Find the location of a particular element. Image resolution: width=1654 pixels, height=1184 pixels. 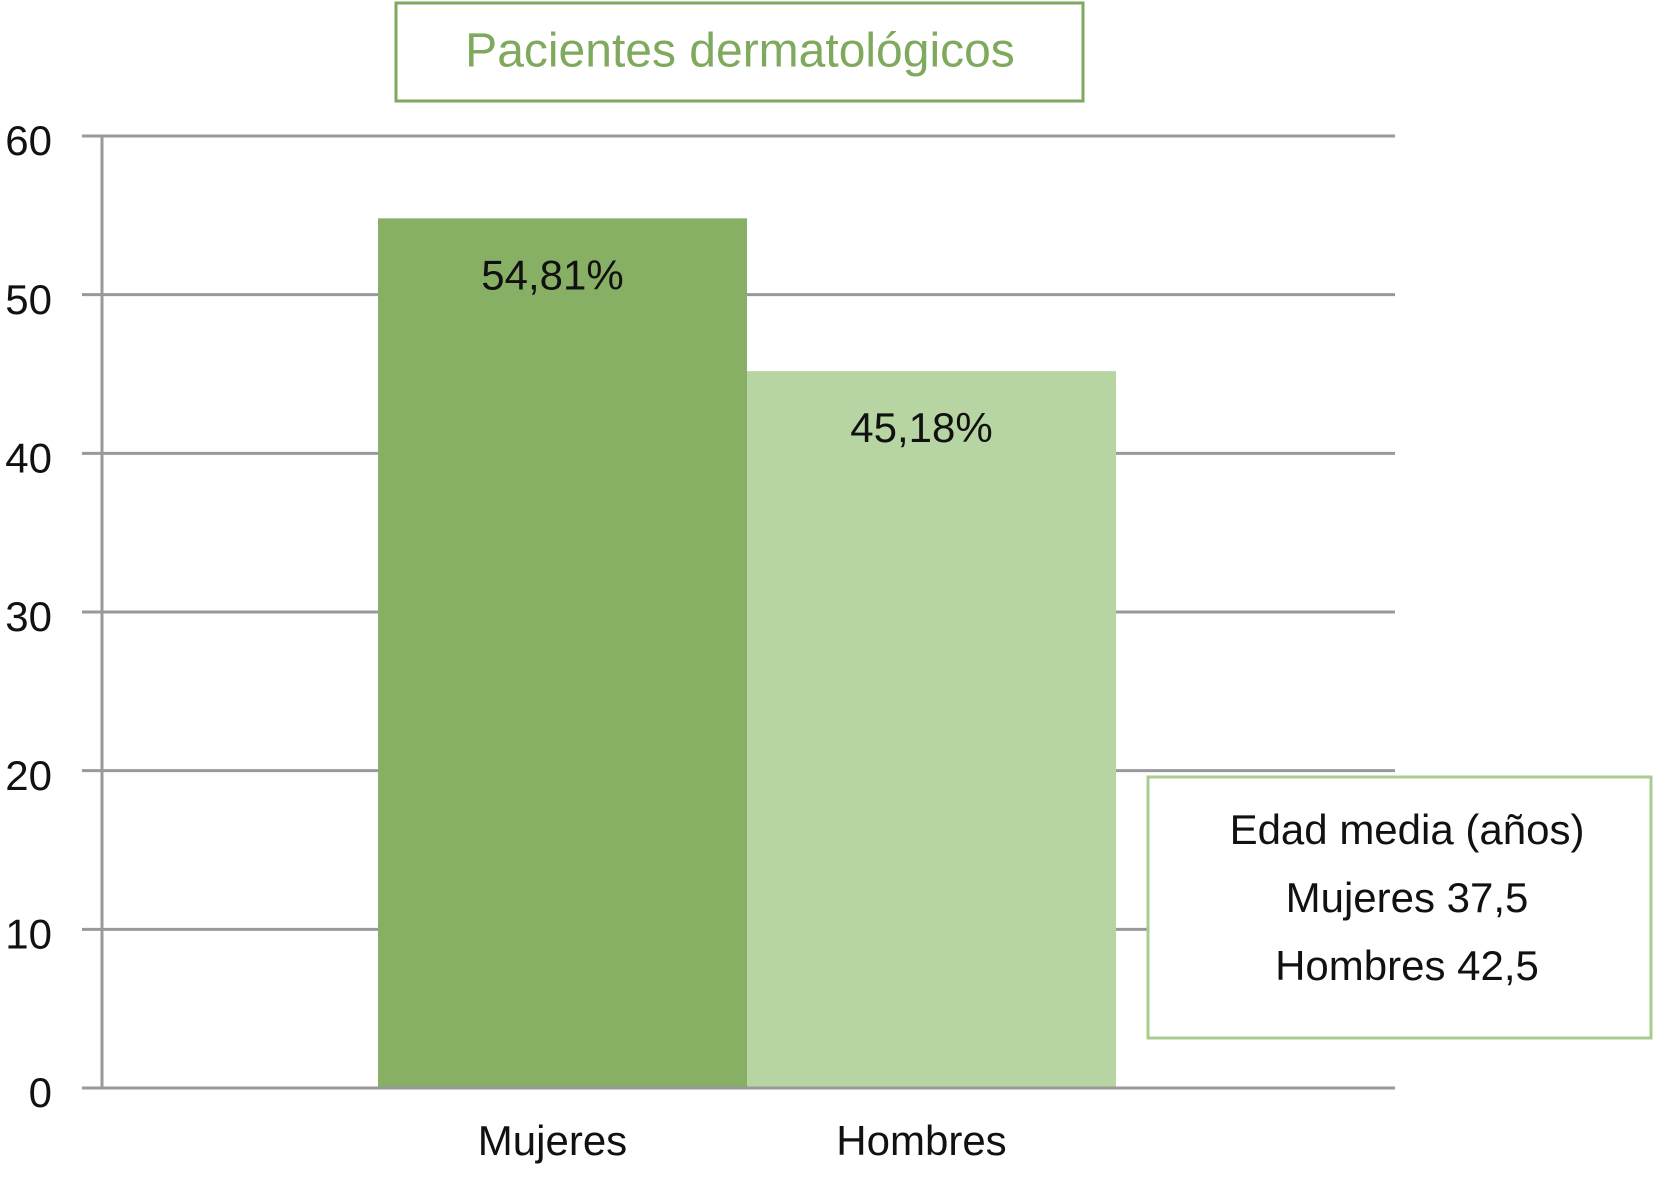

value-label: 54,81% is located at coordinates (552, 274).